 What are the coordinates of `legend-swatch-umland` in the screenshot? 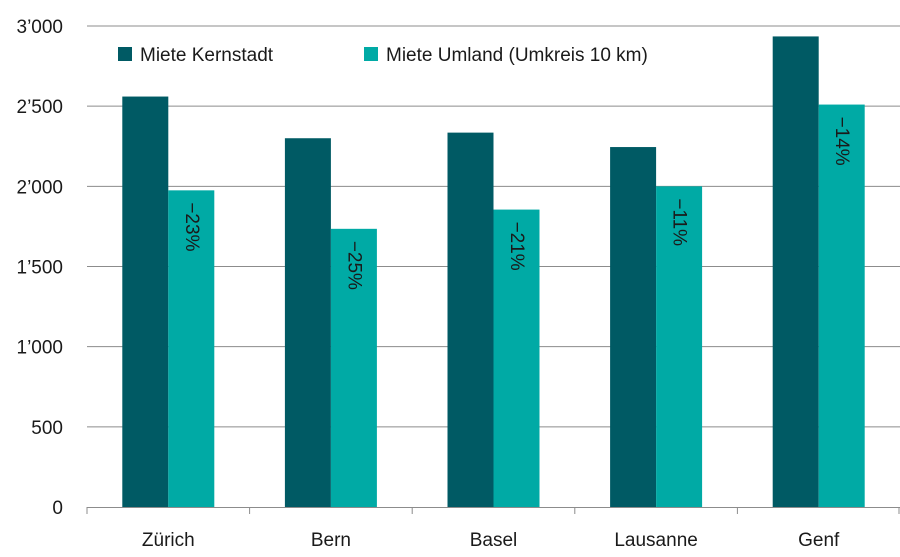 It's located at (371, 54).